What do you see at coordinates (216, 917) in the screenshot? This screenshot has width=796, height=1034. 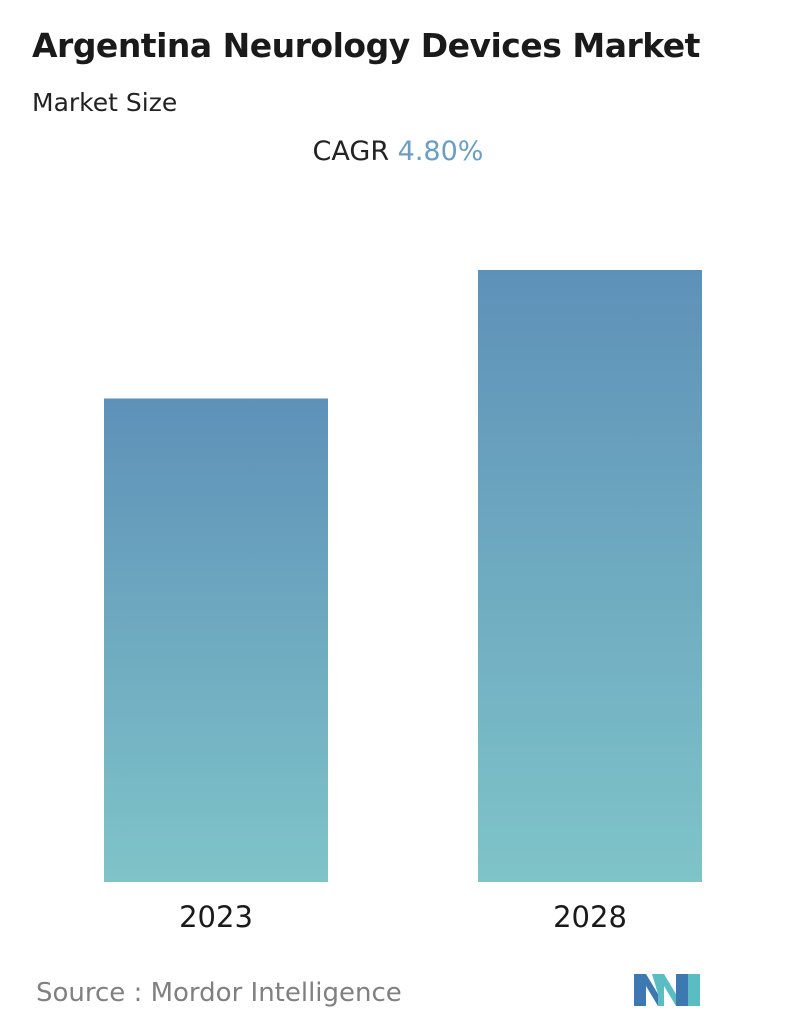 I see `x-tick-label-2023: 2023` at bounding box center [216, 917].